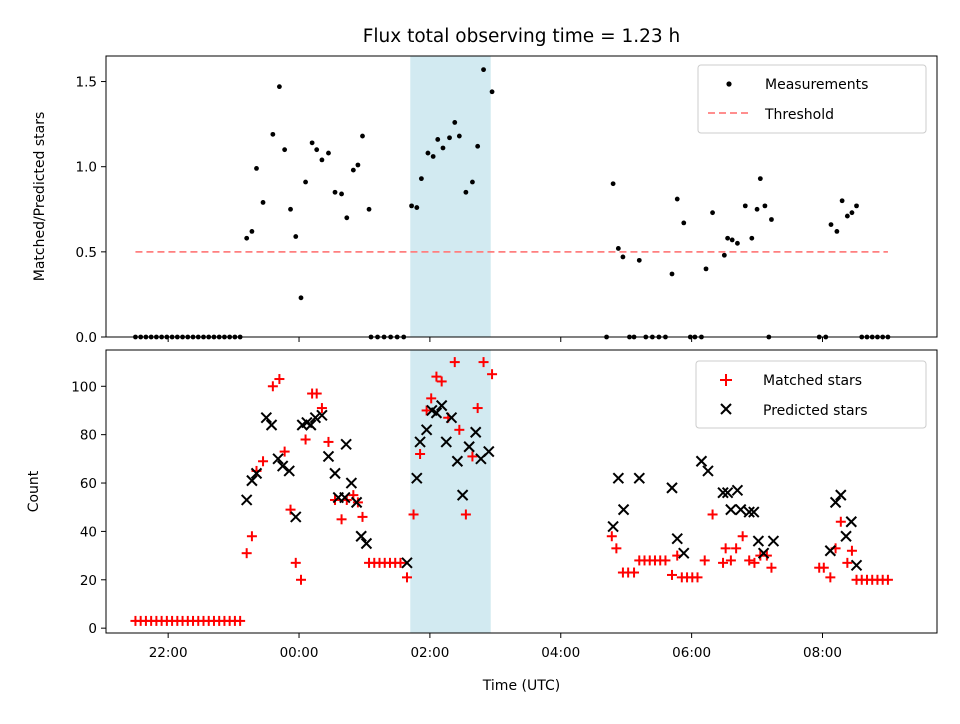 This screenshot has width=960, height=724. What do you see at coordinates (88, 484) in the screenshot?
I see `count-y-tick-label: 60` at bounding box center [88, 484].